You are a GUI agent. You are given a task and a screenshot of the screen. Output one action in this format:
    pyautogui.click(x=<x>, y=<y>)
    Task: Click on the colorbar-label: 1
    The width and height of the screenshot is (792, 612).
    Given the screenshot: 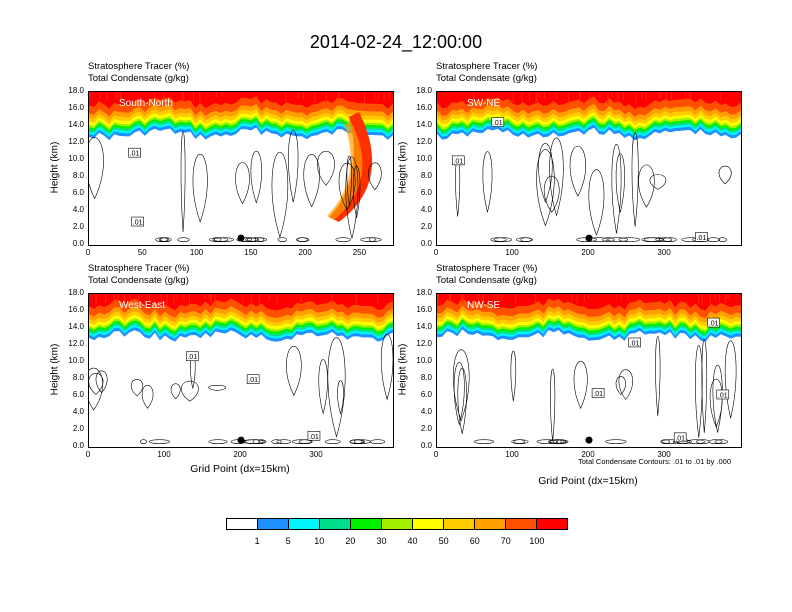 What is the action you would take?
    pyautogui.click(x=257, y=541)
    